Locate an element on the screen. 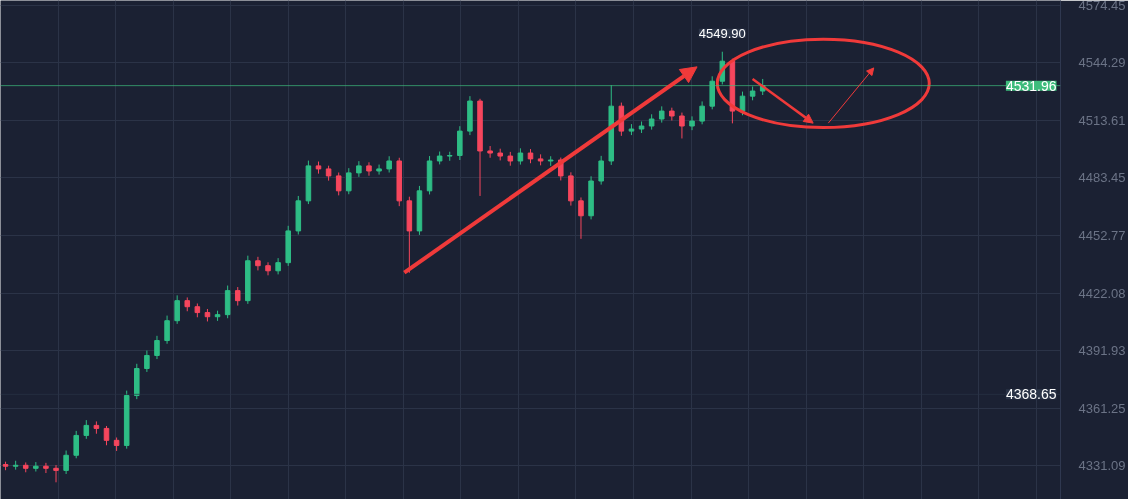  y-tick-label: 4331.09 is located at coordinates (1102, 465).